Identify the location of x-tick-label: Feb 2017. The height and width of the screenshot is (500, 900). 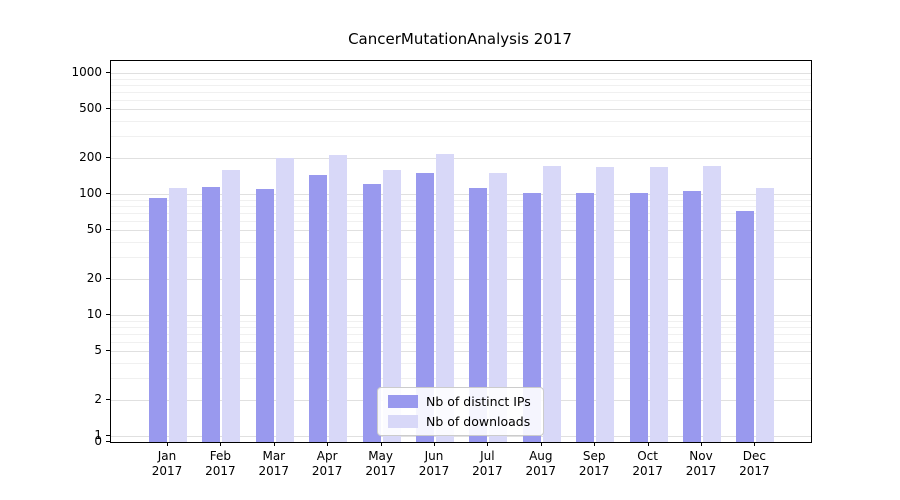
(220, 463).